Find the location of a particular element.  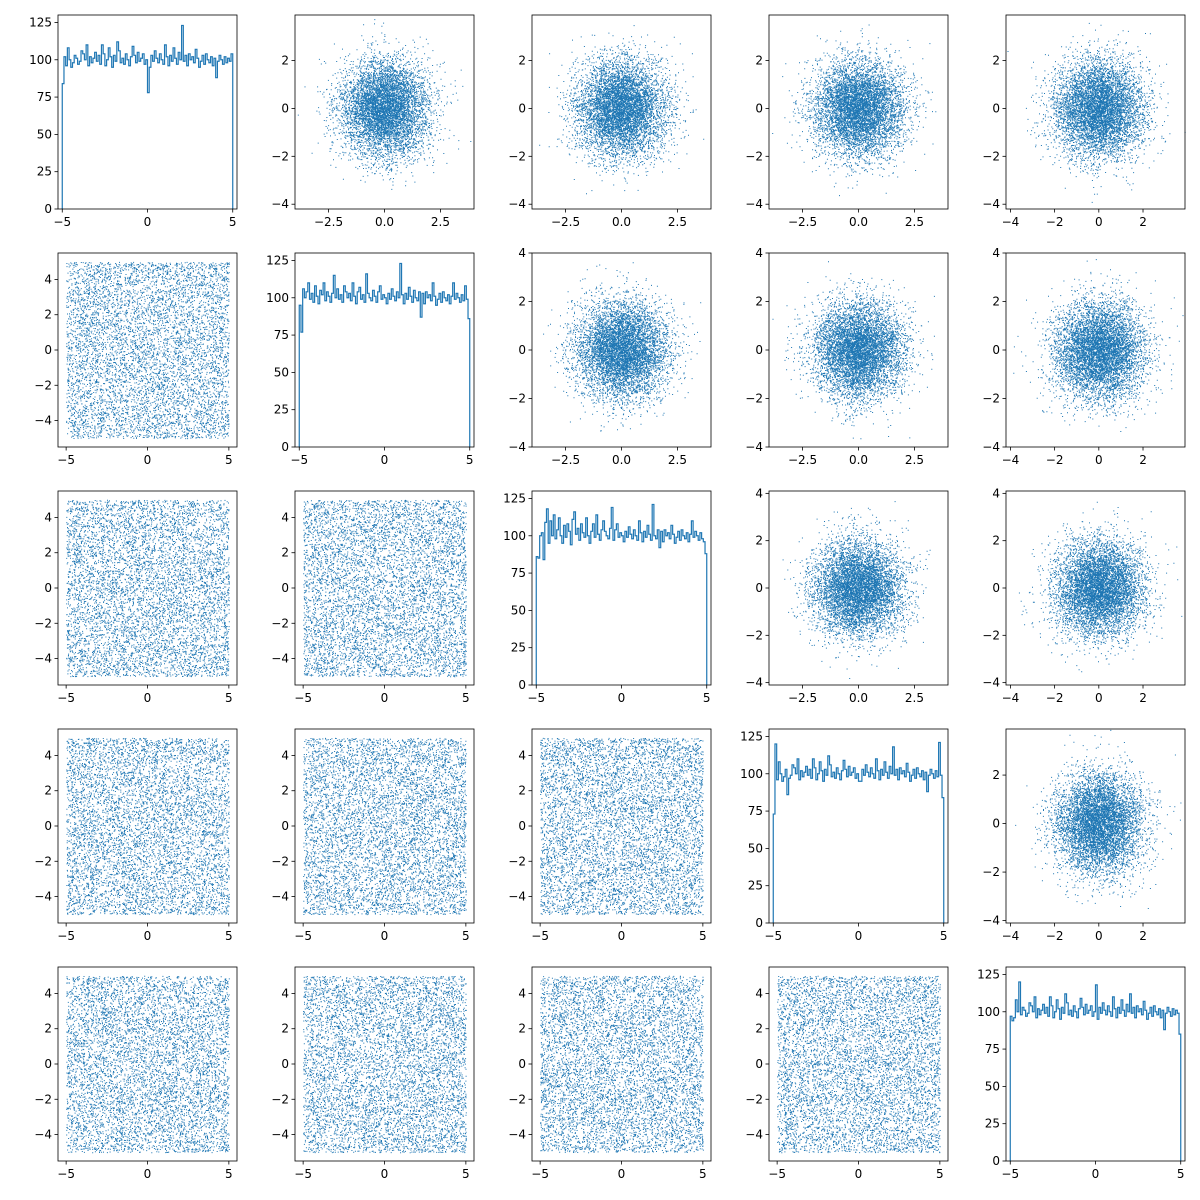

scatter-r4-c2-xtick-label: 0 is located at coordinates (622, 1174).